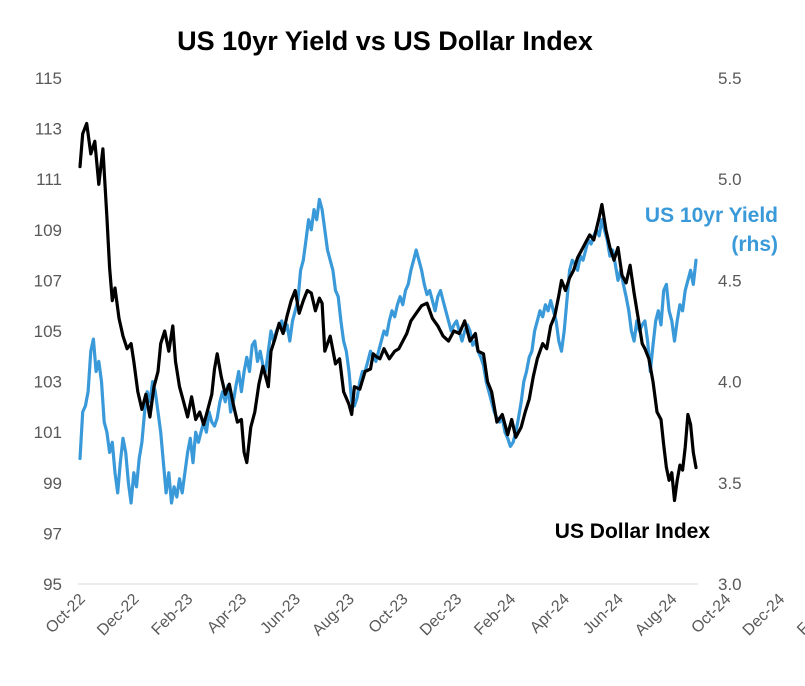 This screenshot has height=686, width=805. What do you see at coordinates (173, 615) in the screenshot?
I see `x-tick-label: Feb-23` at bounding box center [173, 615].